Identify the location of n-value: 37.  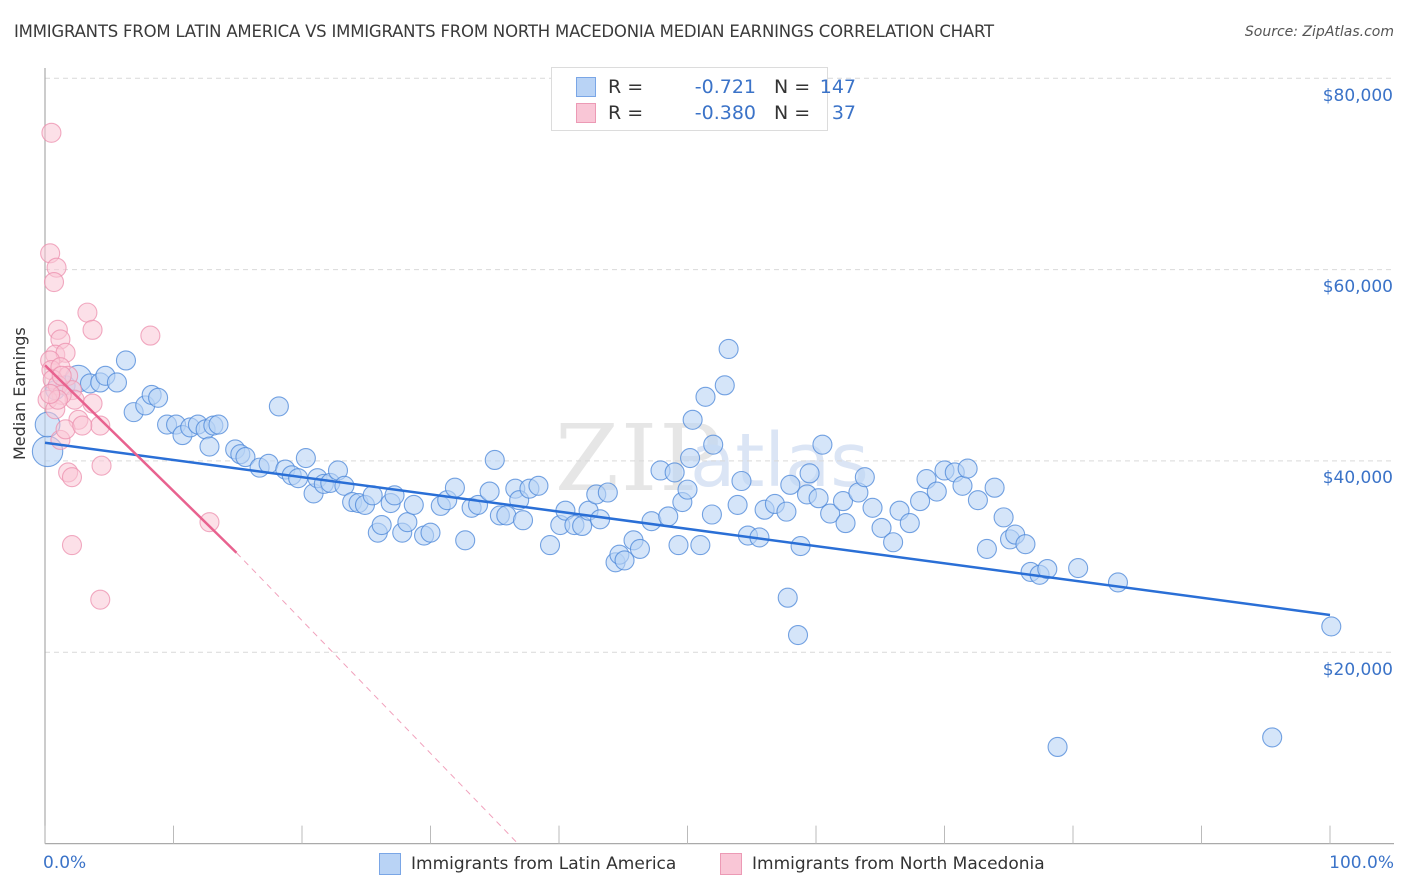
(843, 113).